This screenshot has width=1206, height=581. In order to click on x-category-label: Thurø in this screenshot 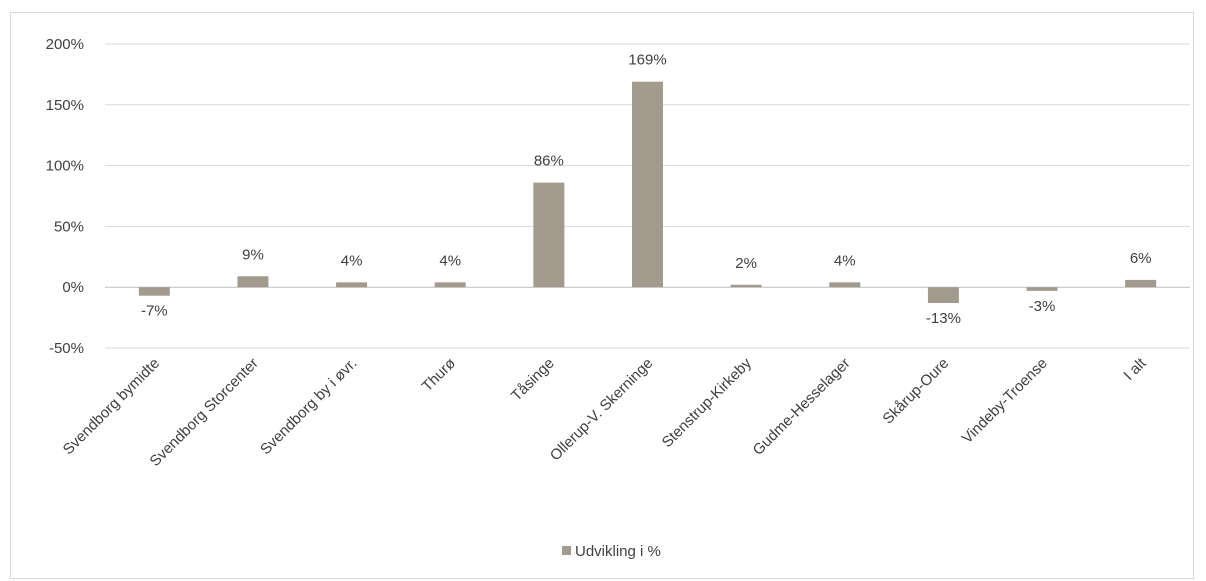, I will do `click(439, 375)`.